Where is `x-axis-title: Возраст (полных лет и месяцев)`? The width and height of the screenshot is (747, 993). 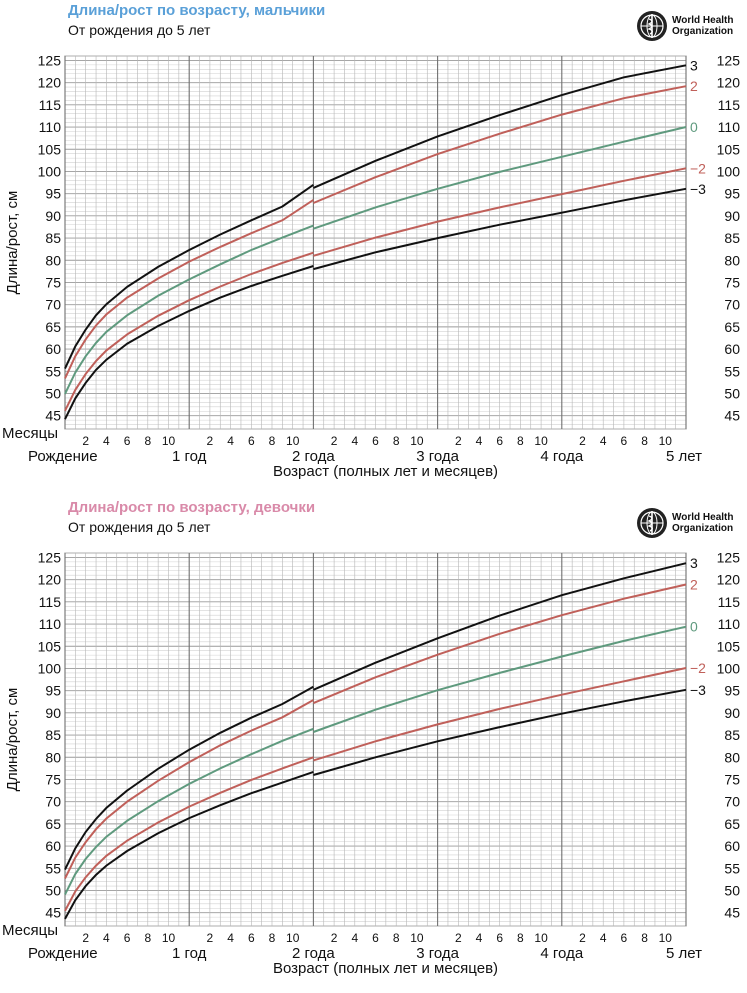
x-axis-title: Возраст (полных лет и месяцев) is located at coordinates (385, 471).